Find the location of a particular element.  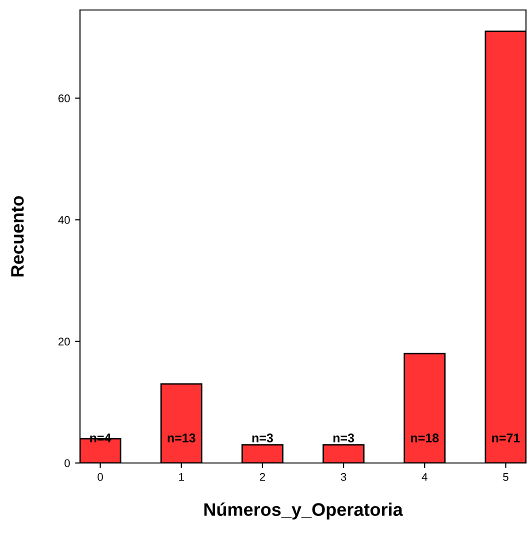

x-tick-label: 2 is located at coordinates (262, 477).